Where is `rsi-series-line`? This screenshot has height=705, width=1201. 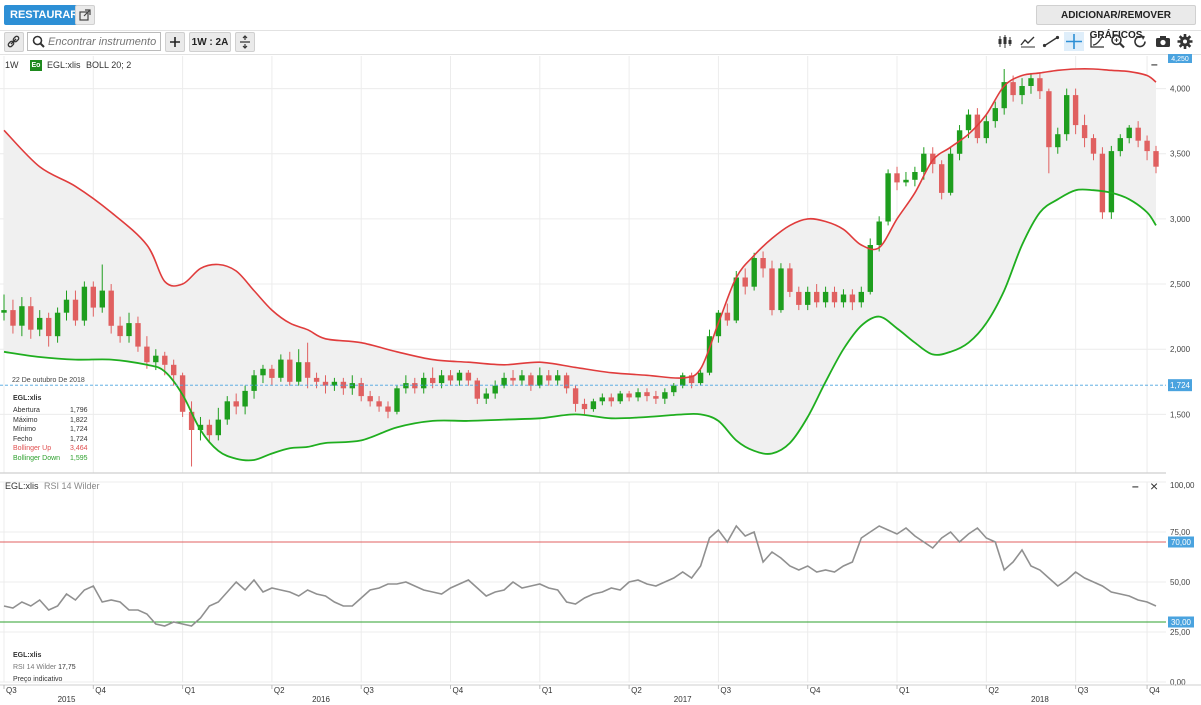
rsi-series-line is located at coordinates (580, 575).